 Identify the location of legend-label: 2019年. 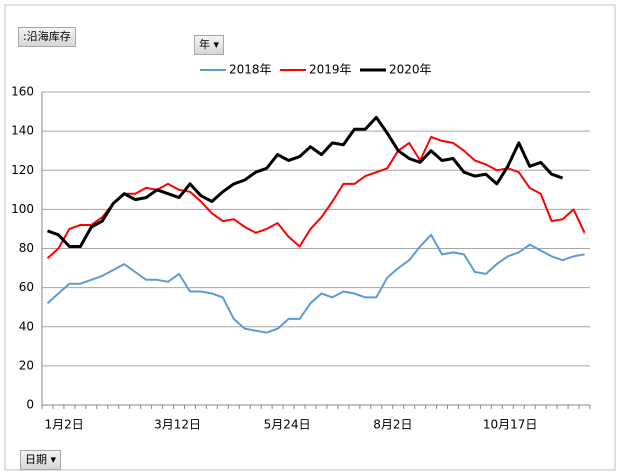
(330, 70).